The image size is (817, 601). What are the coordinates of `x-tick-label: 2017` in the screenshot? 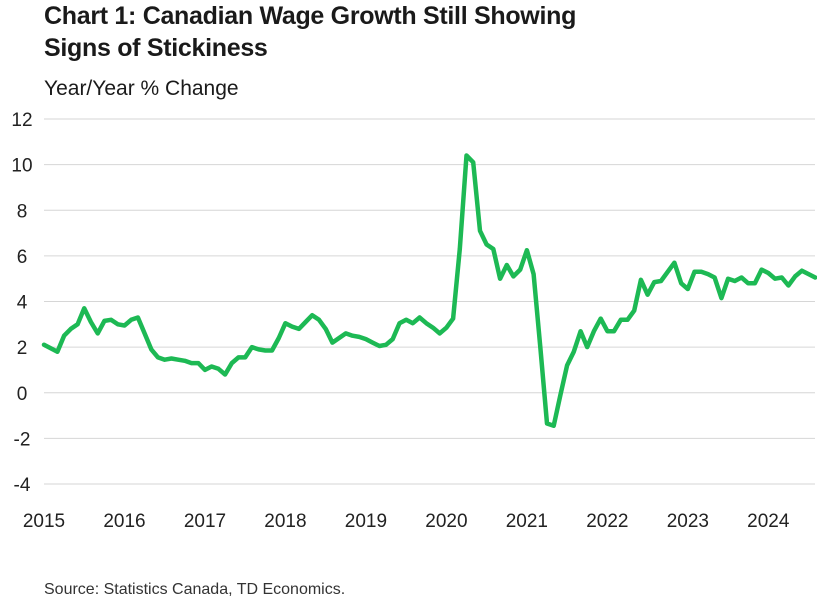 It's located at (205, 521).